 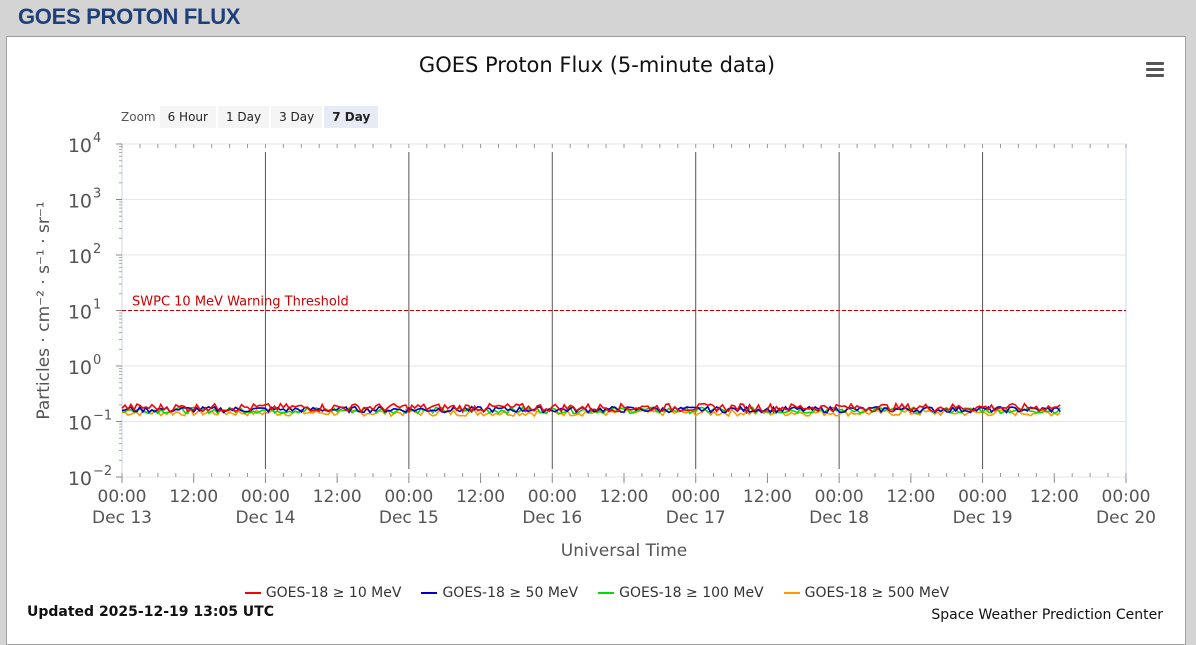 I want to click on legend-label-500mev: GOES-18 ≥ 500 MeV, so click(x=877, y=593).